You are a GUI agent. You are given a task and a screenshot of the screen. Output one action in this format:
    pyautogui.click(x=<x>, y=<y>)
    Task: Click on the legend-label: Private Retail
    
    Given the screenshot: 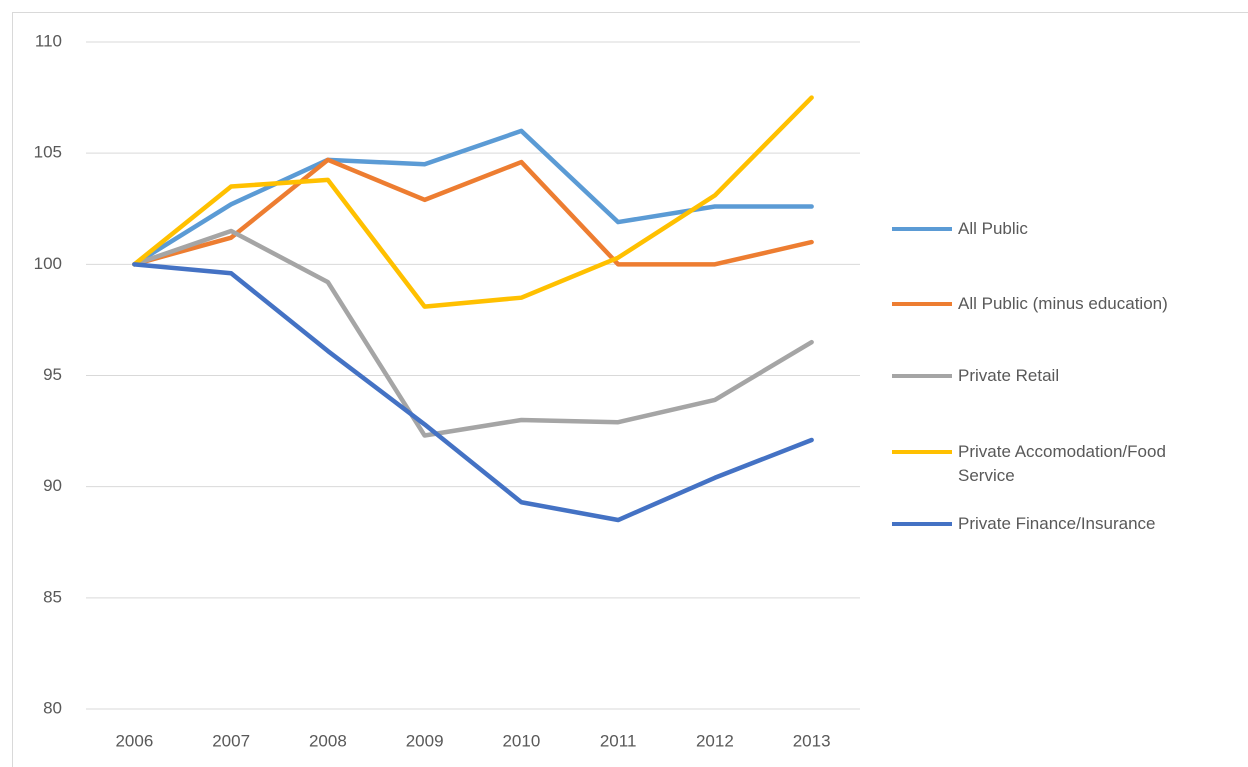 What is the action you would take?
    pyautogui.click(x=1009, y=375)
    